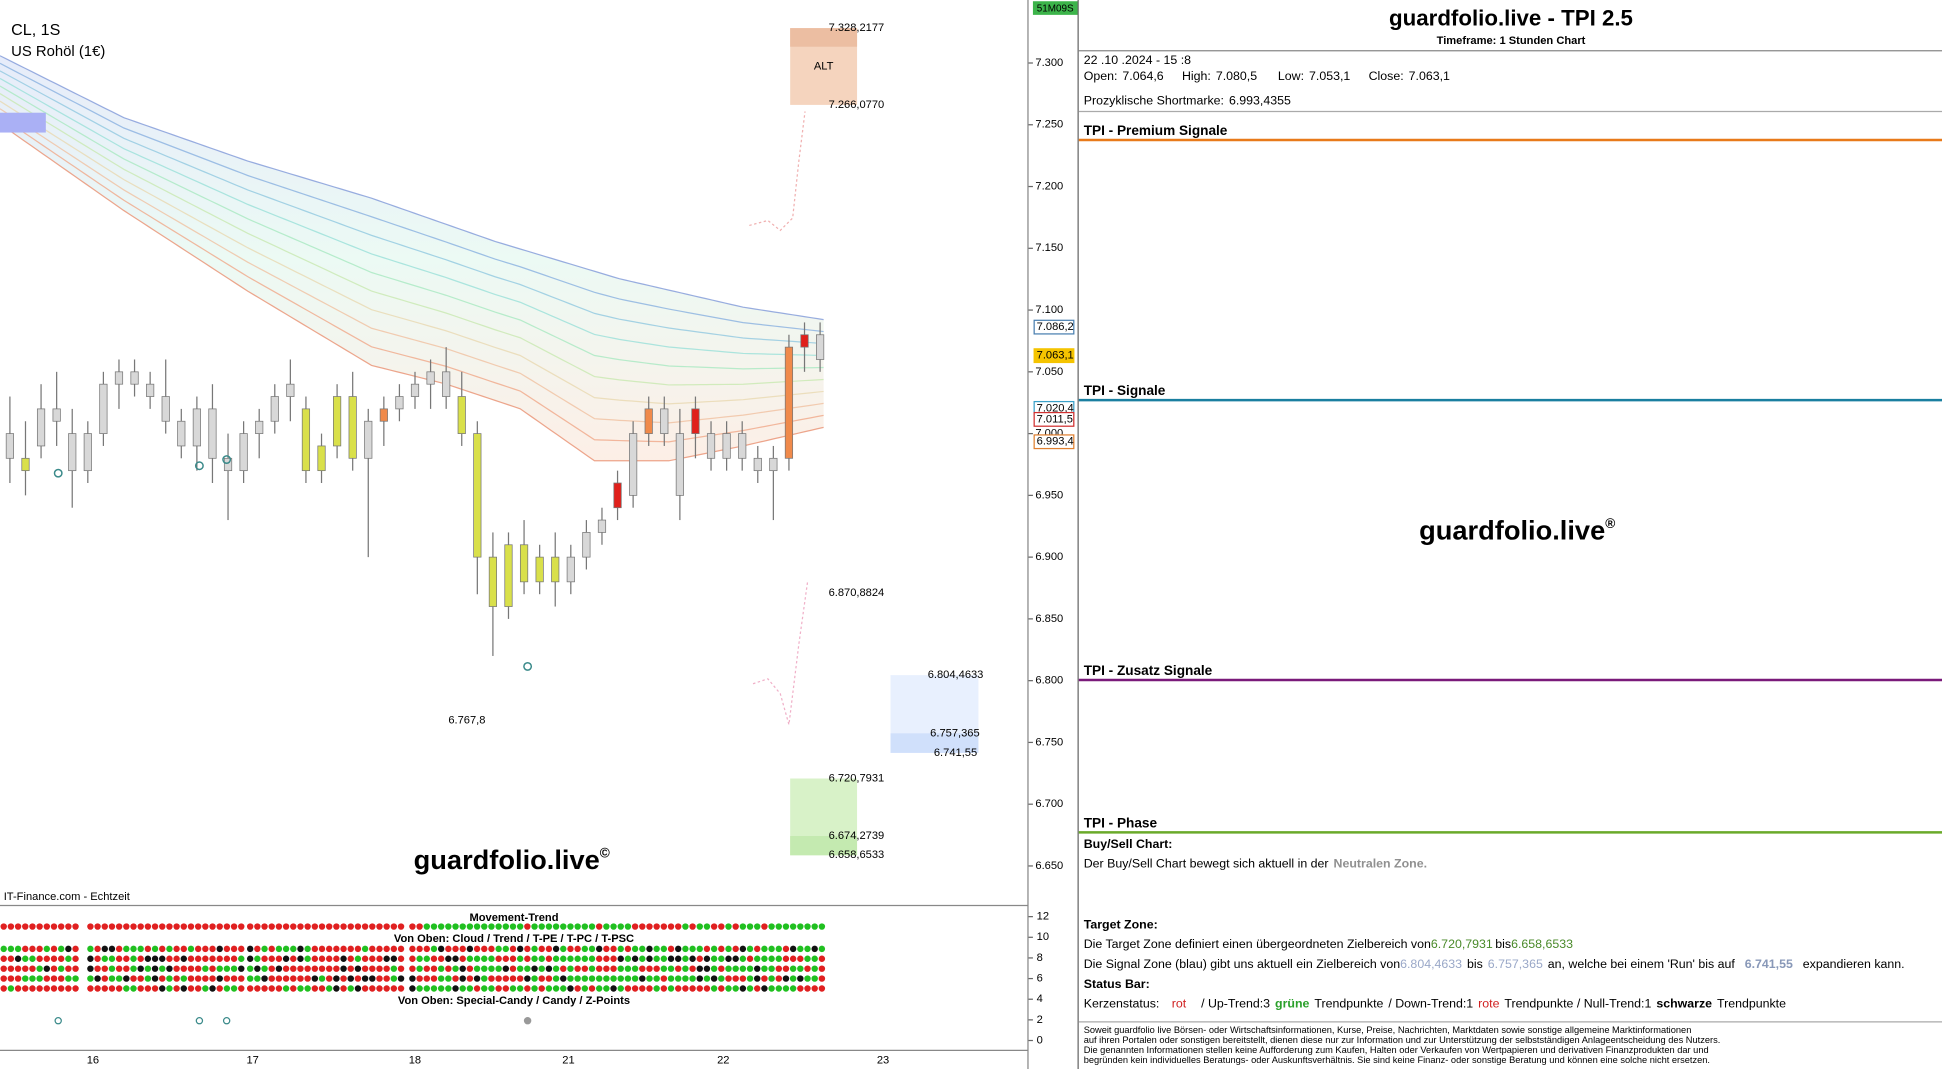 The image size is (1942, 1069). What do you see at coordinates (824, 37) in the screenshot?
I see `zone-cap` at bounding box center [824, 37].